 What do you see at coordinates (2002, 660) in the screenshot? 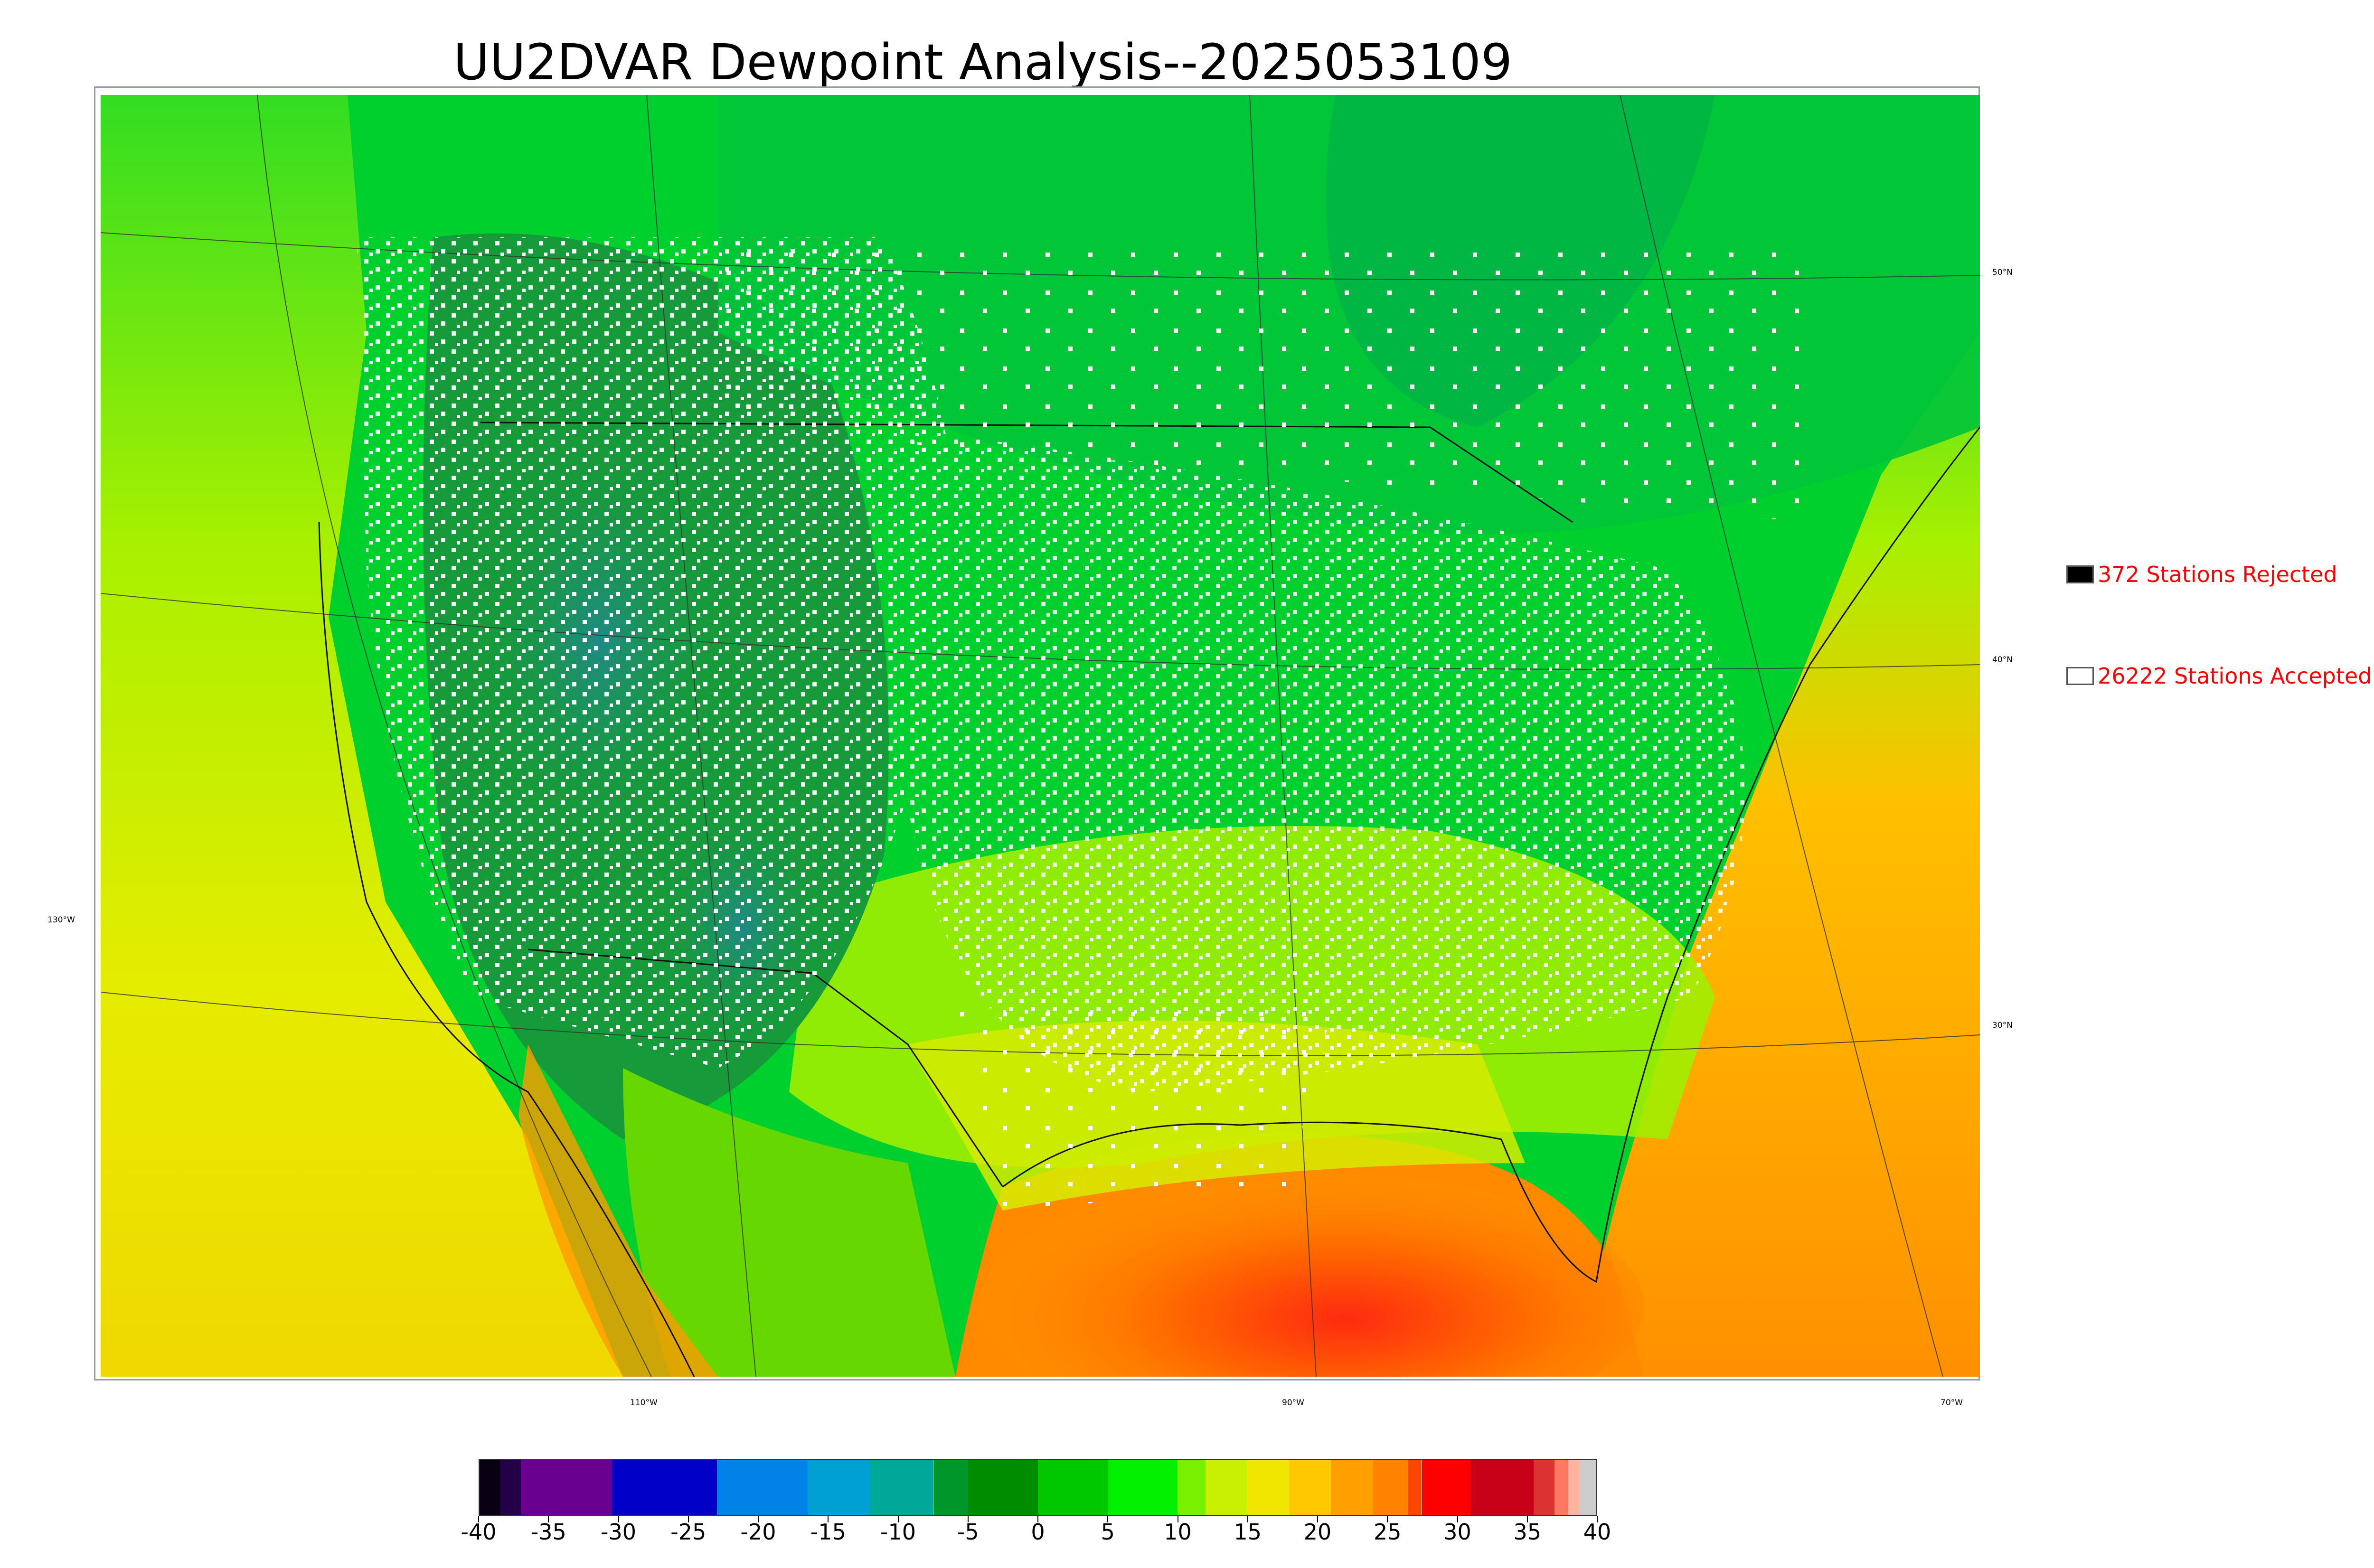
I see `lat-label-40n: 40°N` at bounding box center [2002, 660].